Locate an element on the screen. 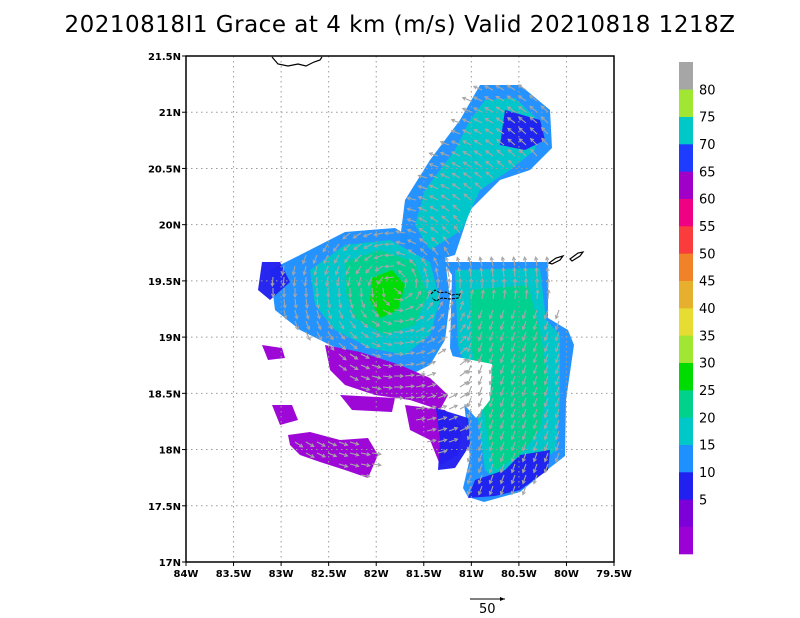  lat-tick-label: 20.5N is located at coordinates (164, 169).